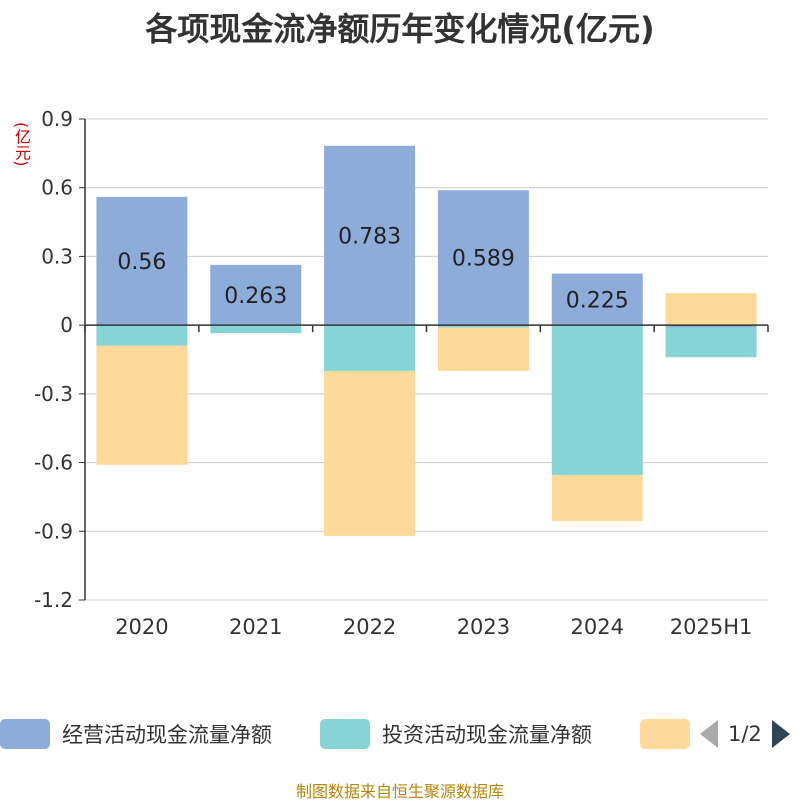  What do you see at coordinates (53, 600) in the screenshot?
I see `y-tick-label: -1.2` at bounding box center [53, 600].